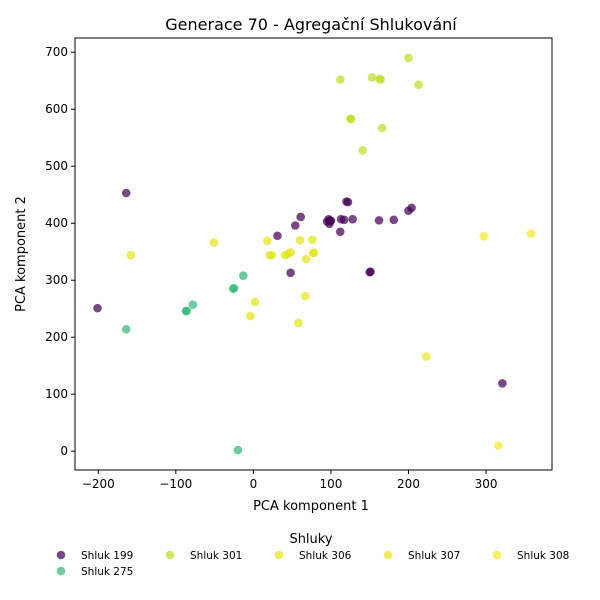 The width and height of the screenshot is (600, 600). Describe the element at coordinates (310, 539) in the screenshot. I see `legend-title: Shluky` at that location.